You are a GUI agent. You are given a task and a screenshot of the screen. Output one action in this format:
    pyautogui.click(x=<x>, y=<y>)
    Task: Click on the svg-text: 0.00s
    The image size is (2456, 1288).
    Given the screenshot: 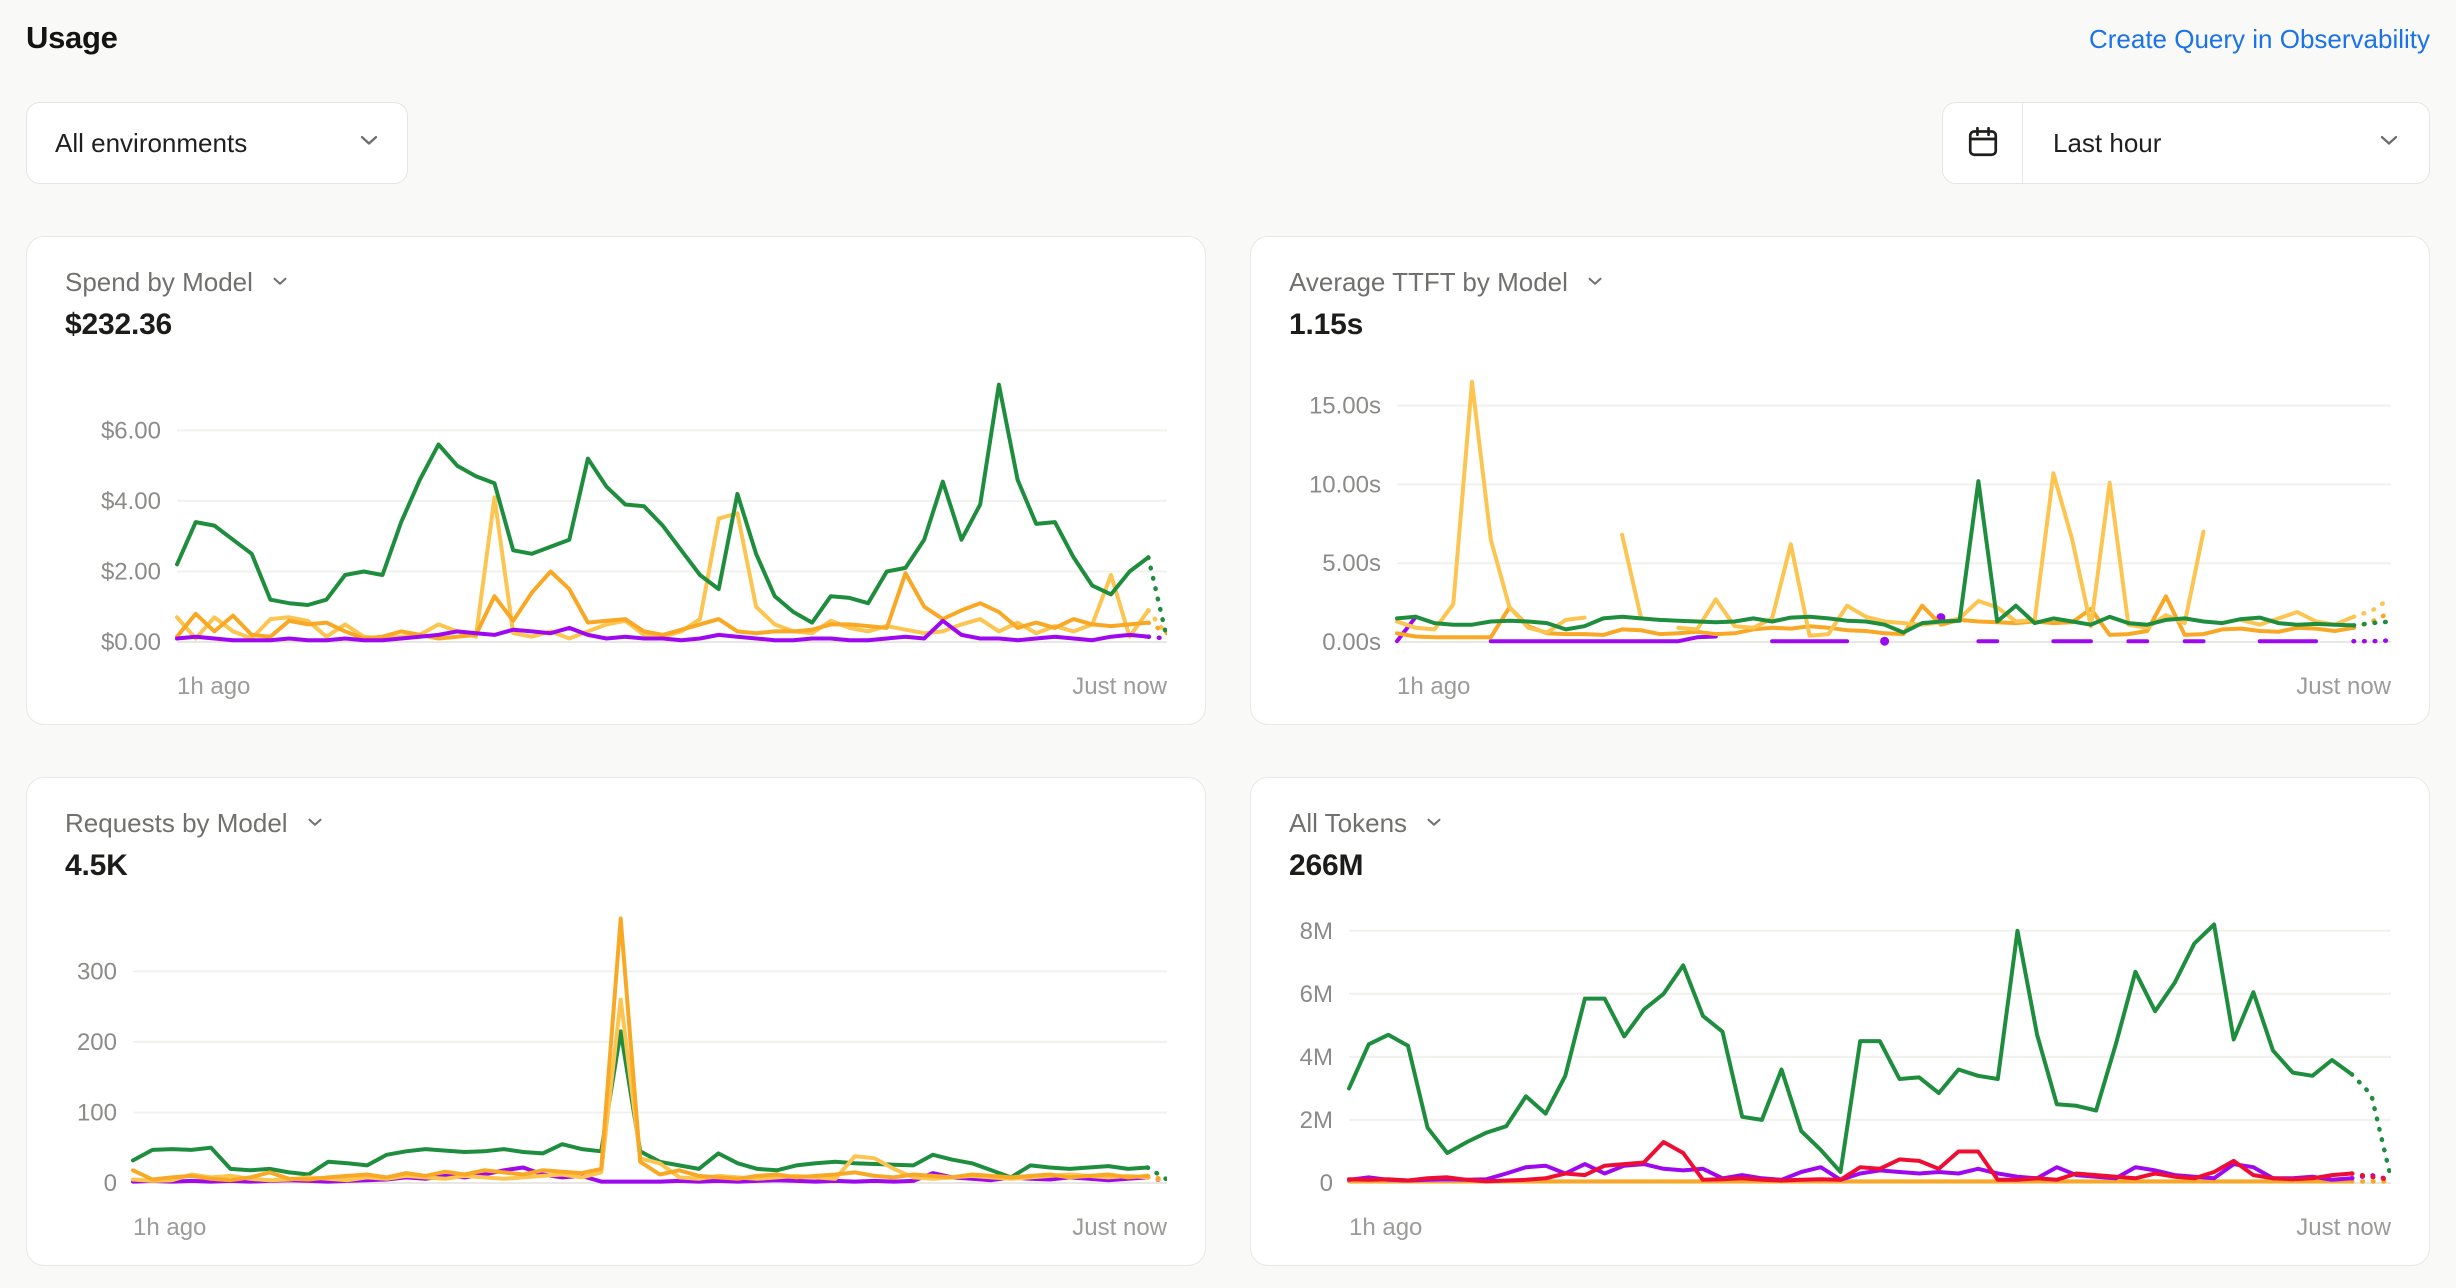 What is the action you would take?
    pyautogui.click(x=1351, y=642)
    